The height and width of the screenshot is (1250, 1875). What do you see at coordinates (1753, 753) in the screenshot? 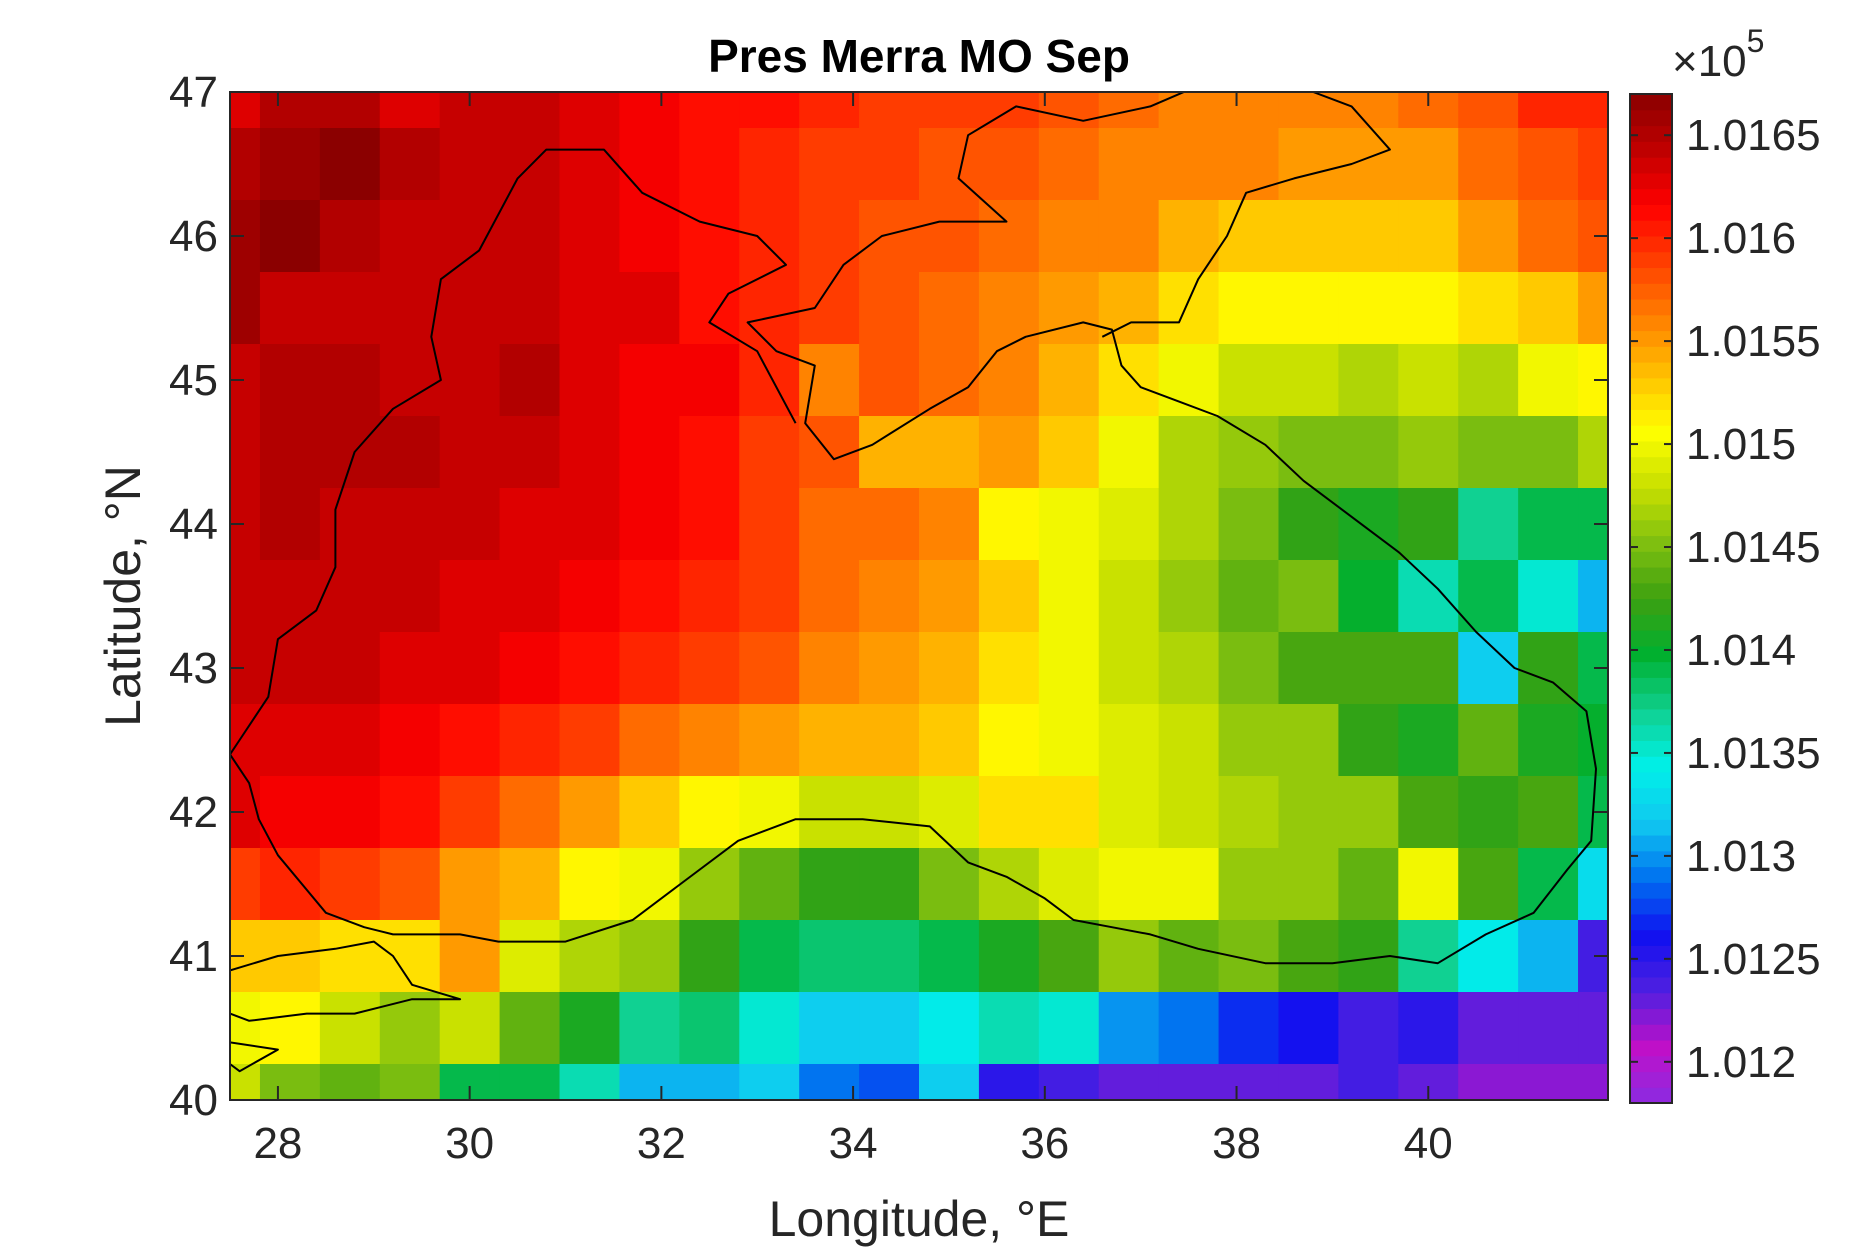
I see `colorbar-tick-label: 1.0135` at bounding box center [1753, 753].